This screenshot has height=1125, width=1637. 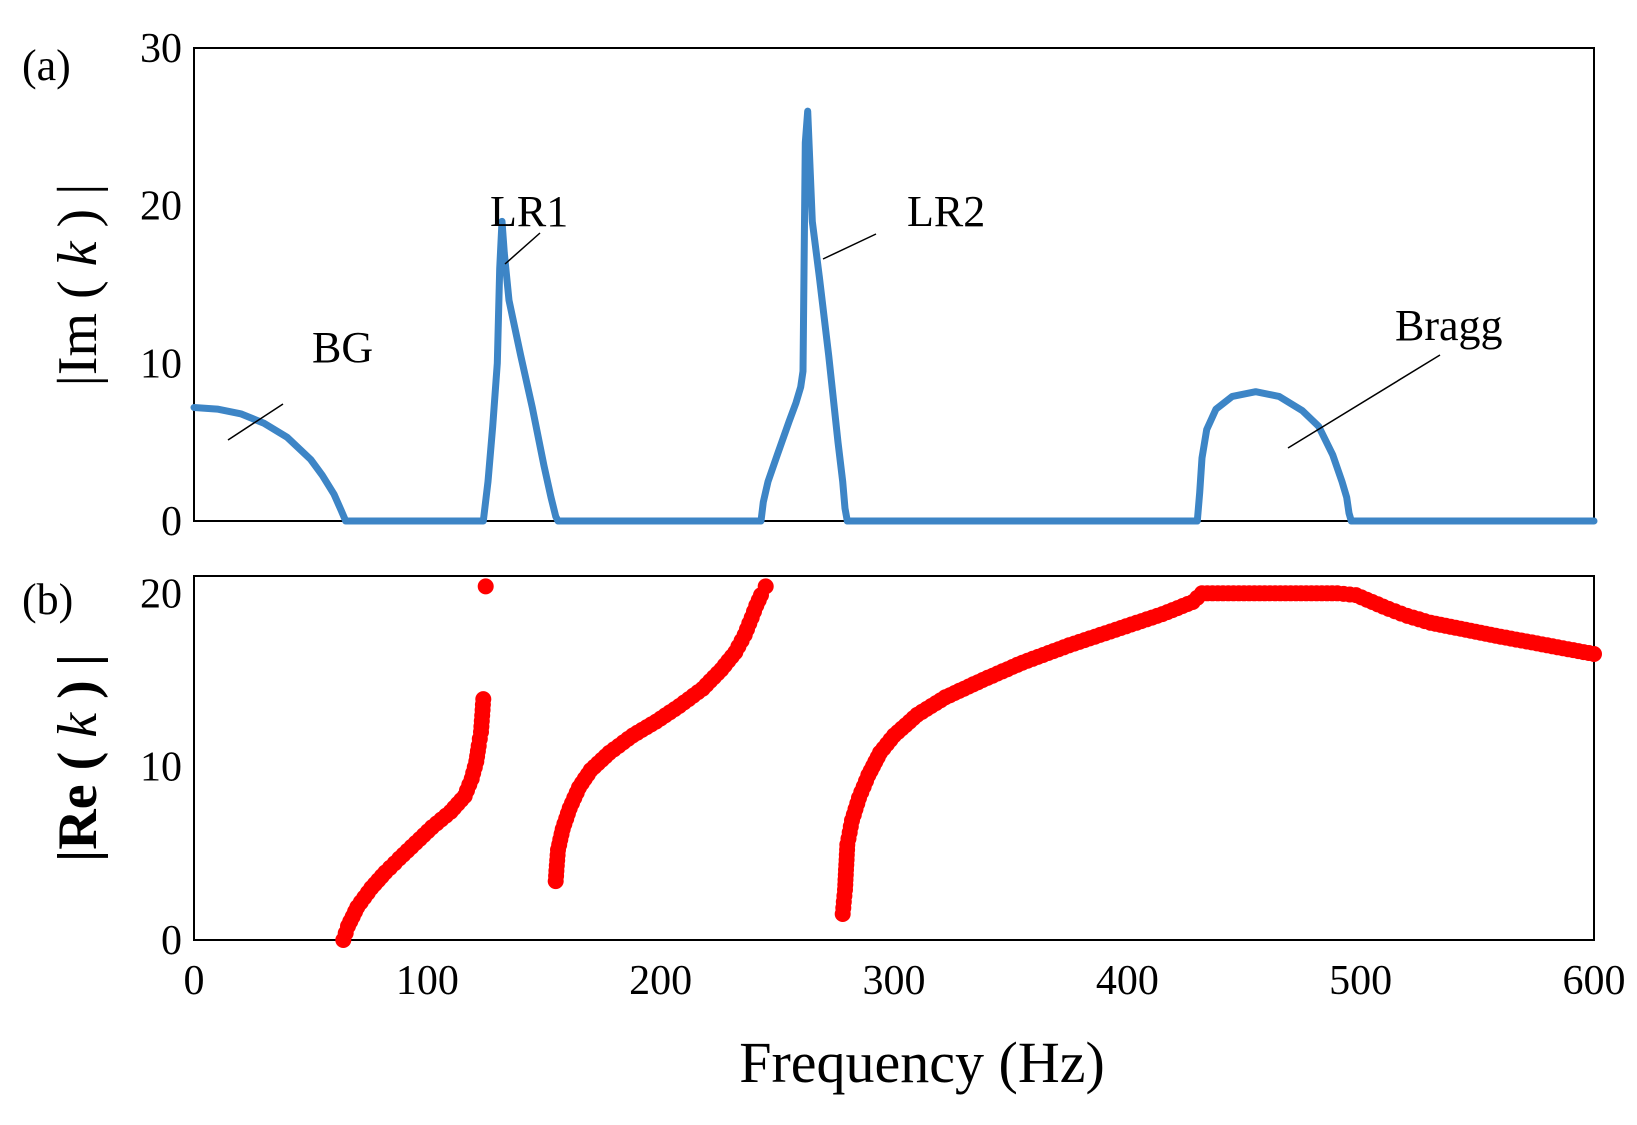 I want to click on panel-b-xtick-label: 500, so click(x=1360, y=981).